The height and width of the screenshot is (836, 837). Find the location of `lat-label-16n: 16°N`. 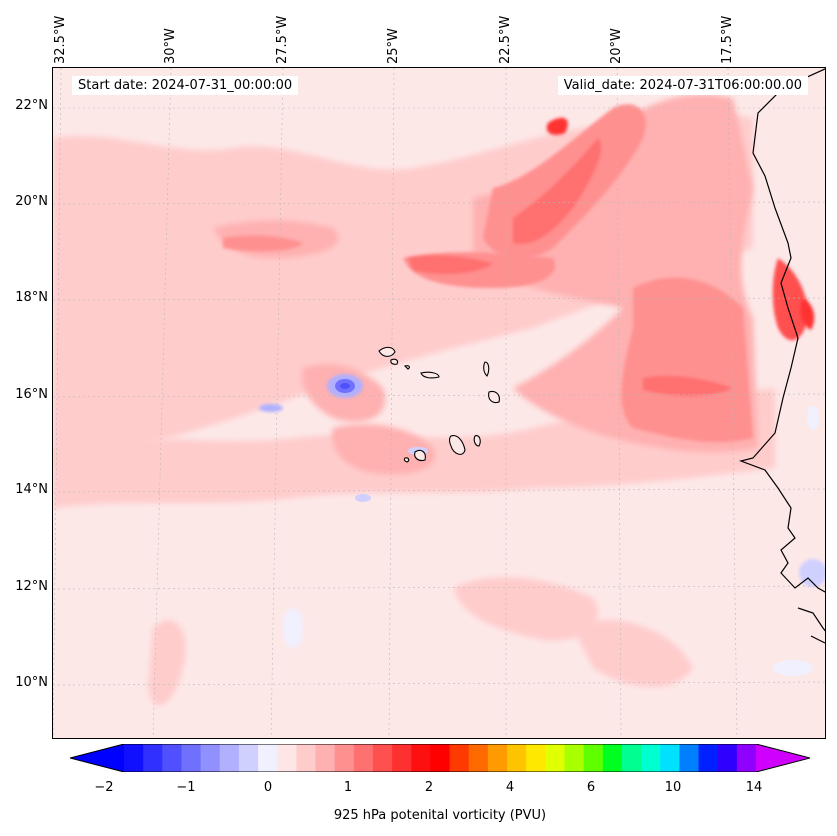

lat-label-16n: 16°N is located at coordinates (31, 394).